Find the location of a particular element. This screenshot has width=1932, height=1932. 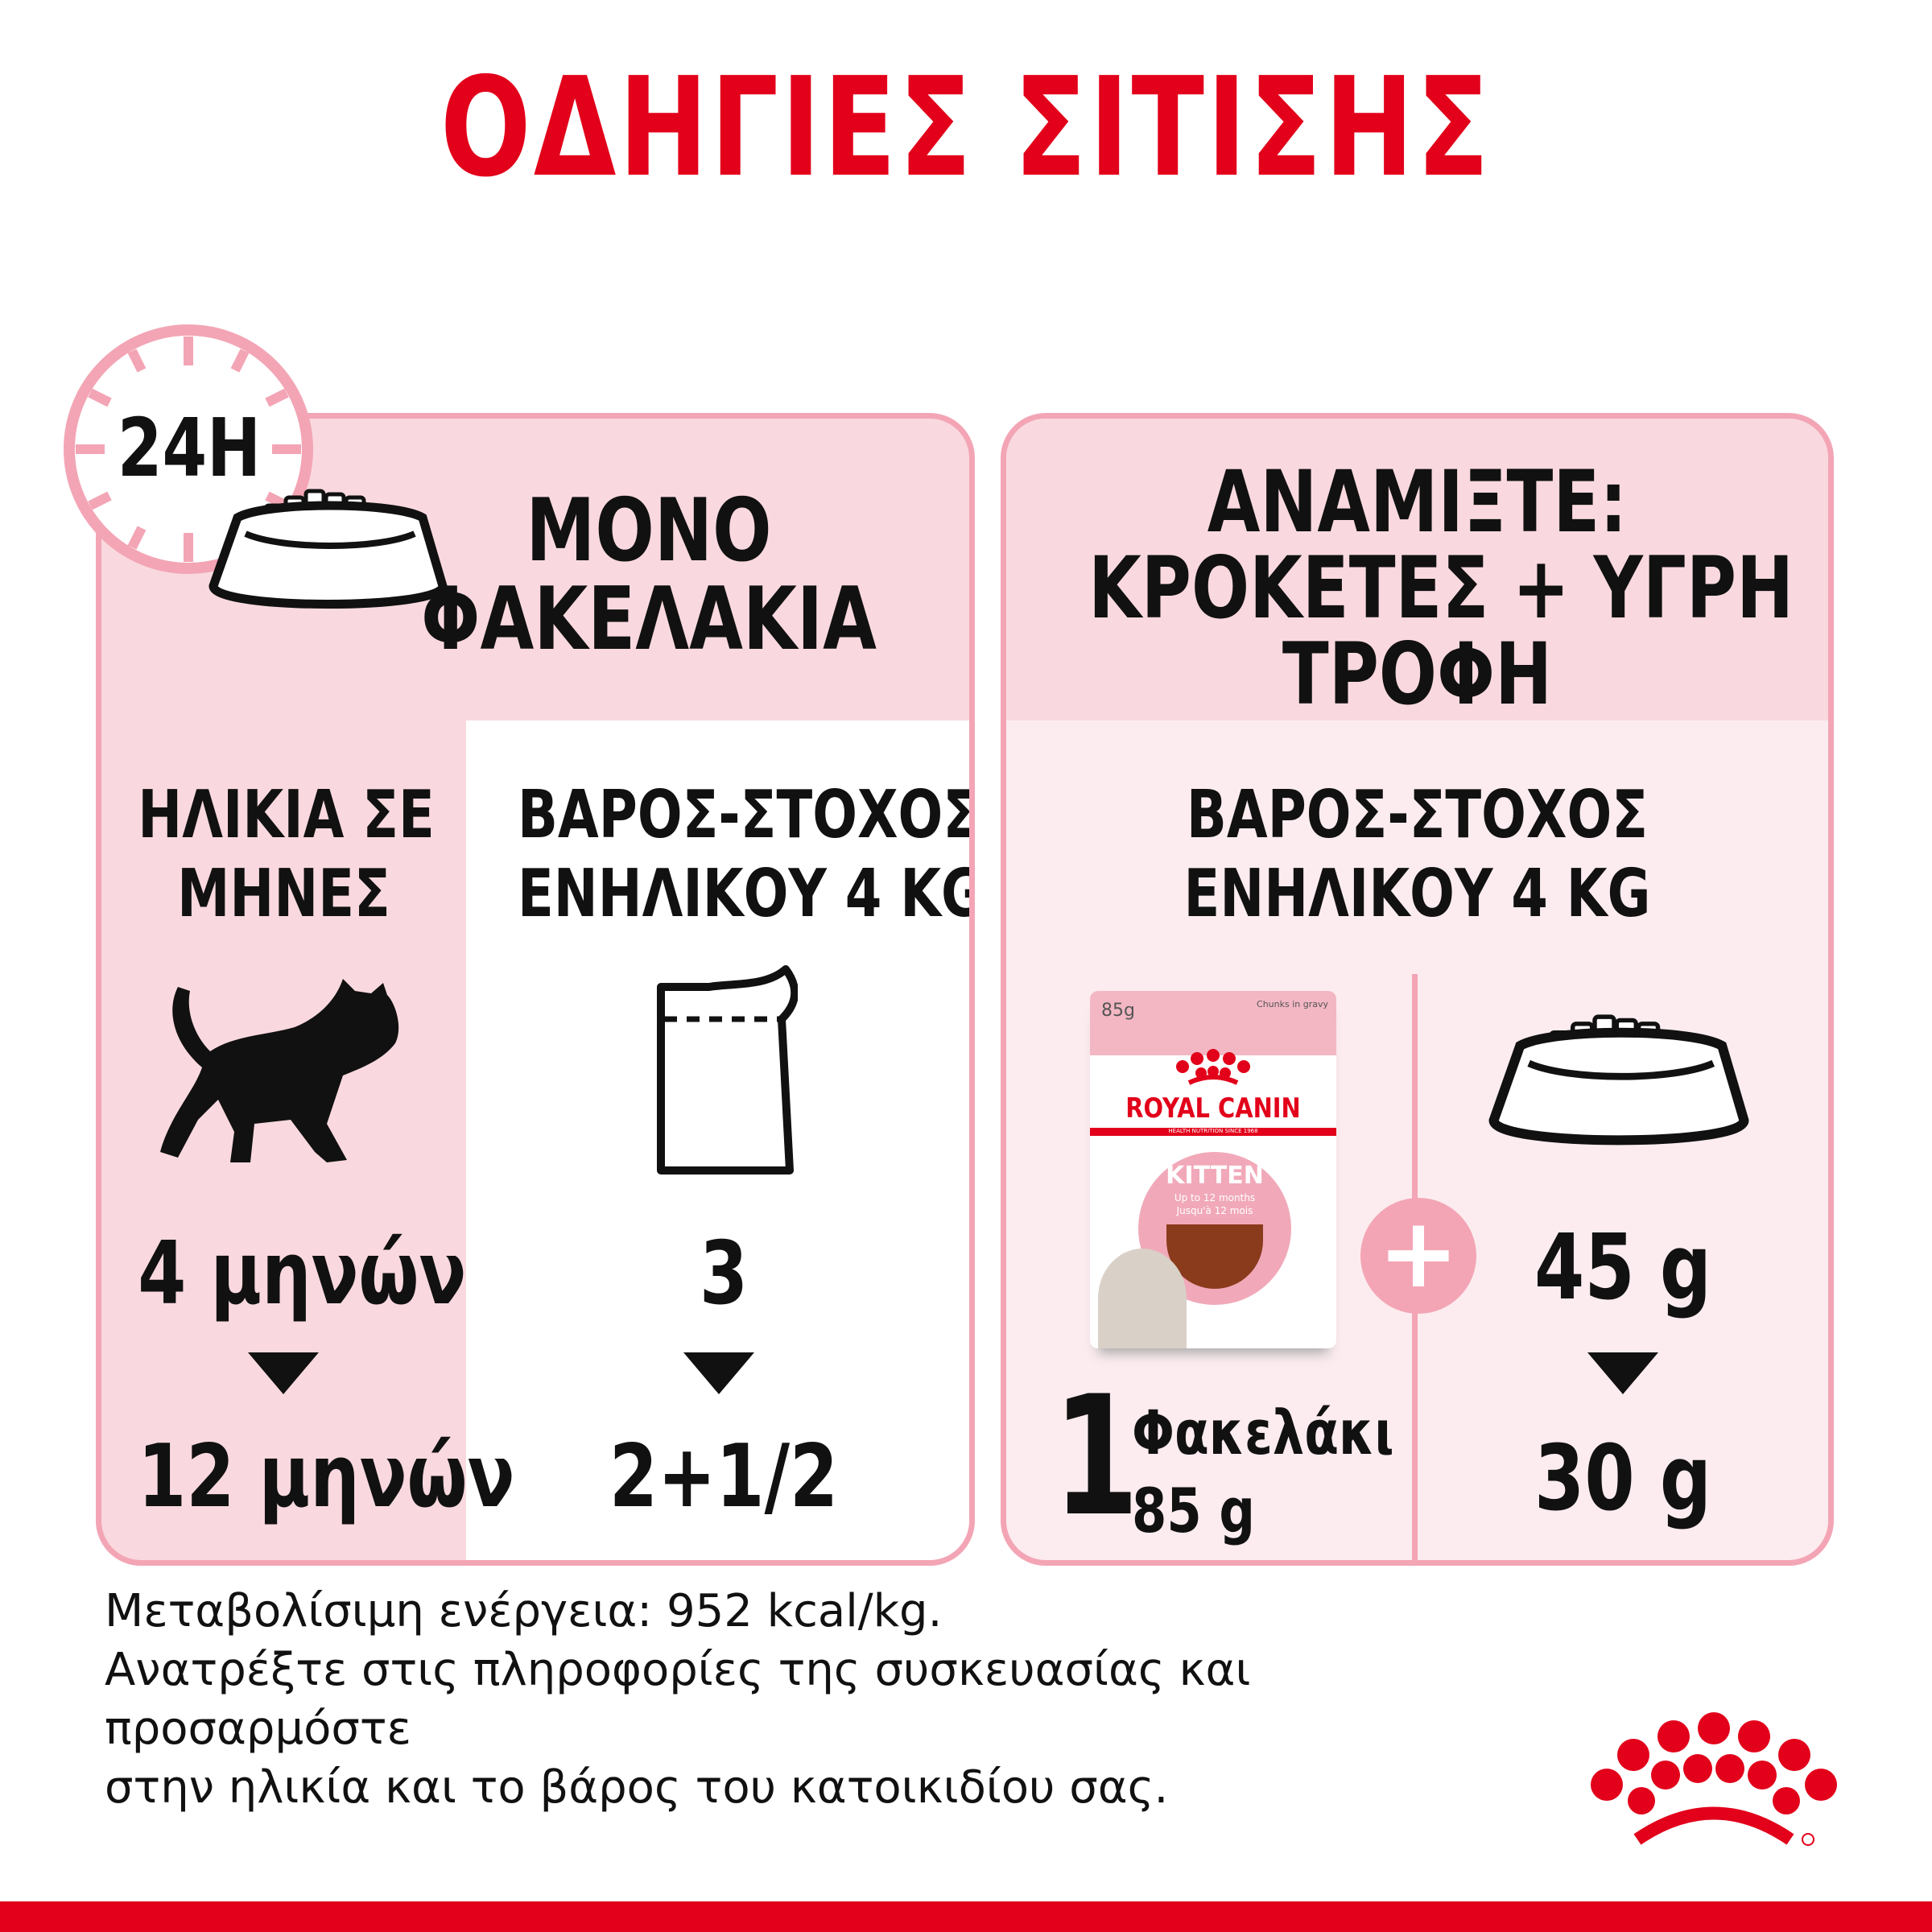

age-header-line1: ΗΛΙΚΙΑ ΣΕ is located at coordinates (286, 815).